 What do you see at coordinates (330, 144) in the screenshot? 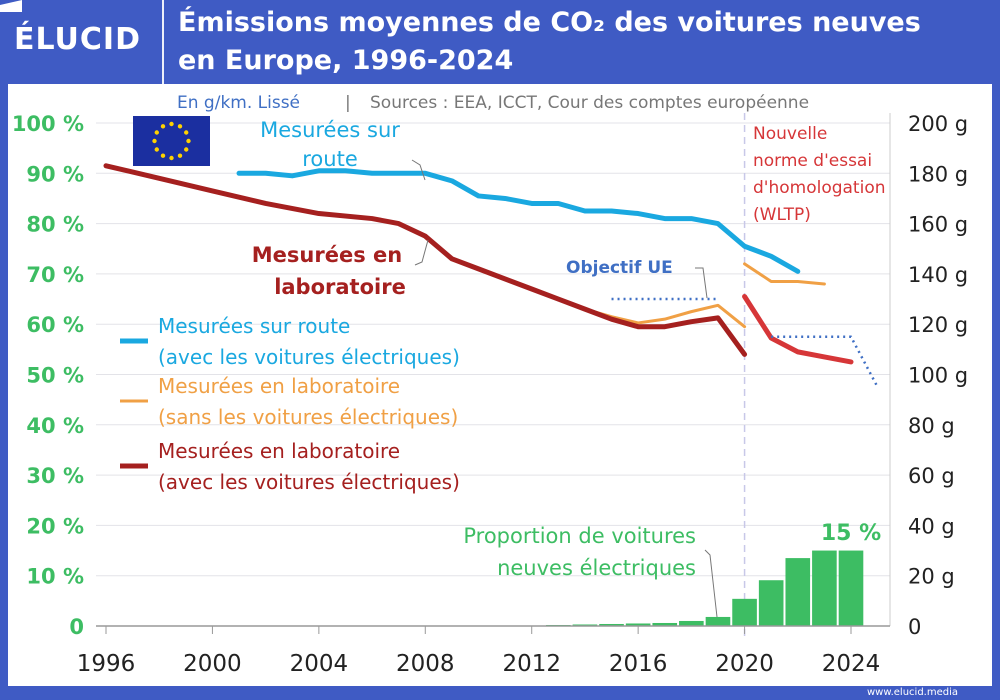
I see `annotation-road: Mesurées sur route` at bounding box center [330, 144].